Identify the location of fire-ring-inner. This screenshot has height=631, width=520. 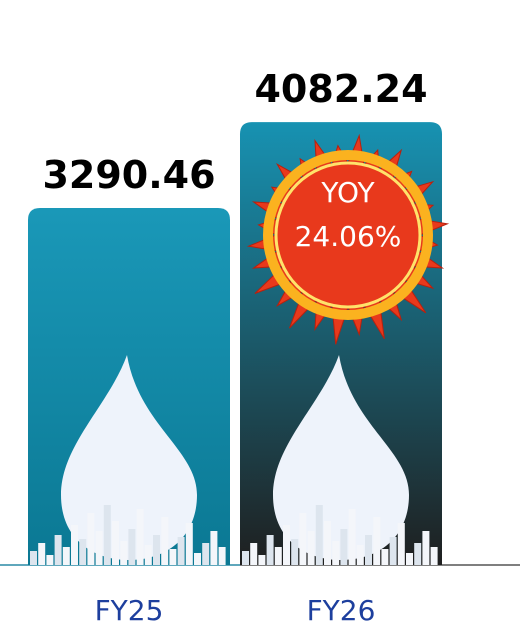
(348, 235).